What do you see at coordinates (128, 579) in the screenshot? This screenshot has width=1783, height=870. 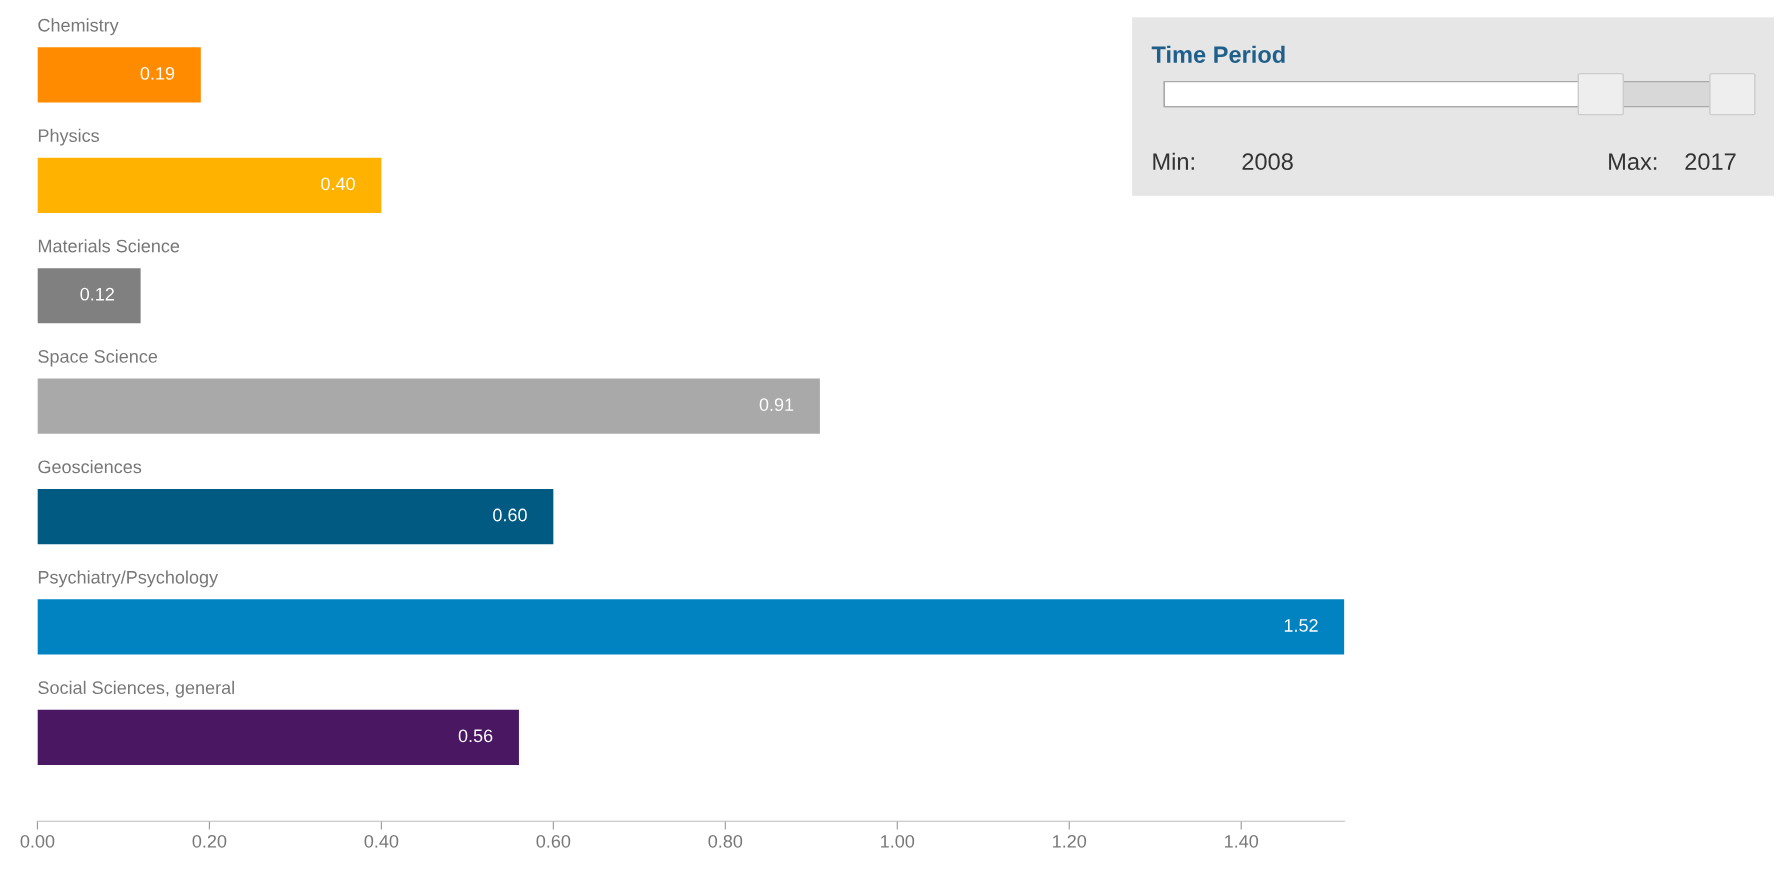 I see `y-tick-label: Psychiatry/Psychology` at bounding box center [128, 579].